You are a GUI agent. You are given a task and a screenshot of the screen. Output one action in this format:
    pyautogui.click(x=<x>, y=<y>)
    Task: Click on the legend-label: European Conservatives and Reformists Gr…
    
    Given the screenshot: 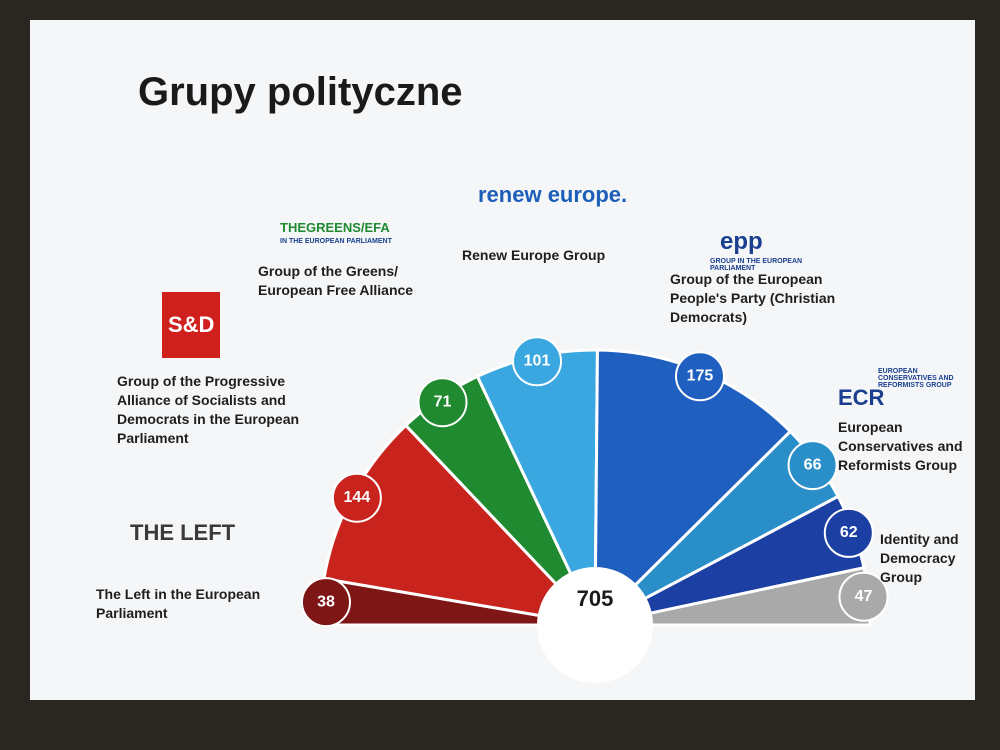 What is the action you would take?
    pyautogui.click(x=900, y=446)
    